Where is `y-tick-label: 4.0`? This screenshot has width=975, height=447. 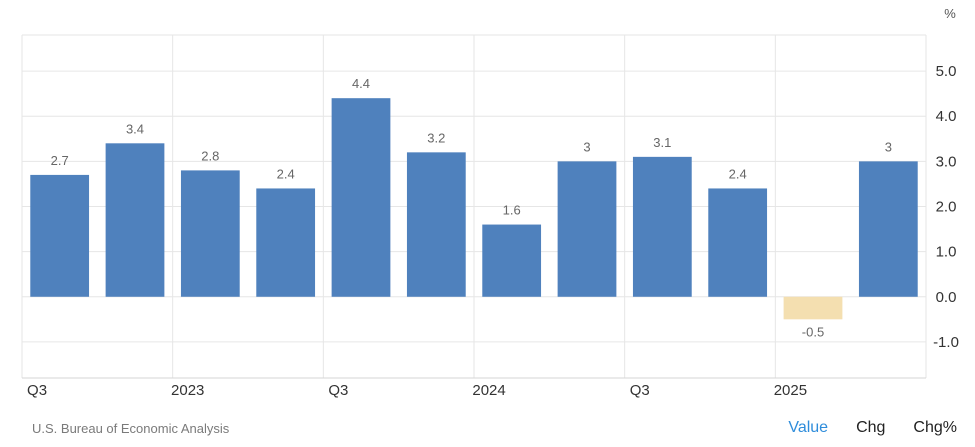 y-tick-label: 4.0 is located at coordinates (946, 116).